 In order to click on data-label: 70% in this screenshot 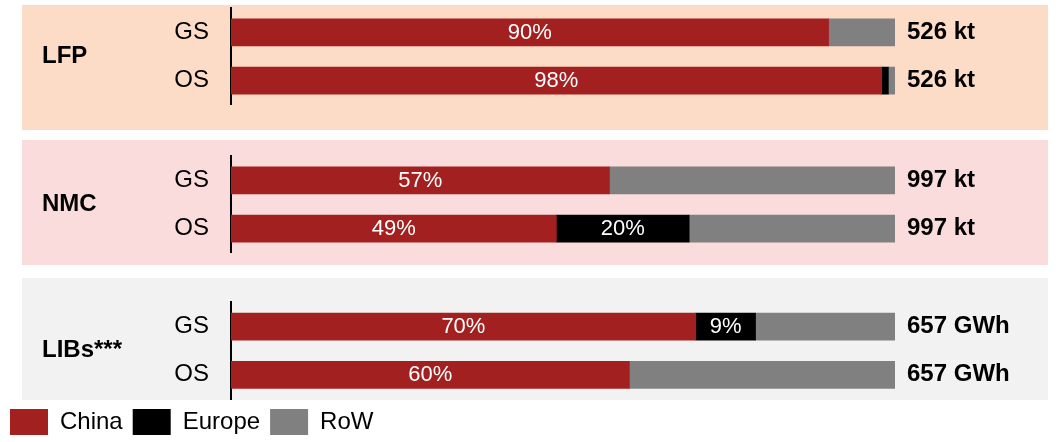, I will do `click(463, 325)`.